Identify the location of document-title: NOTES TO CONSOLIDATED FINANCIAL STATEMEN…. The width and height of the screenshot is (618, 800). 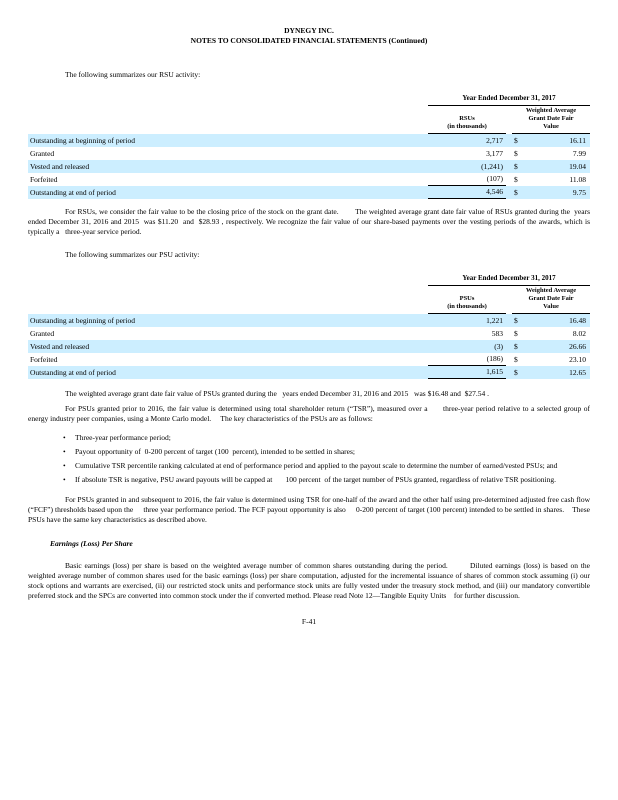
(309, 40).